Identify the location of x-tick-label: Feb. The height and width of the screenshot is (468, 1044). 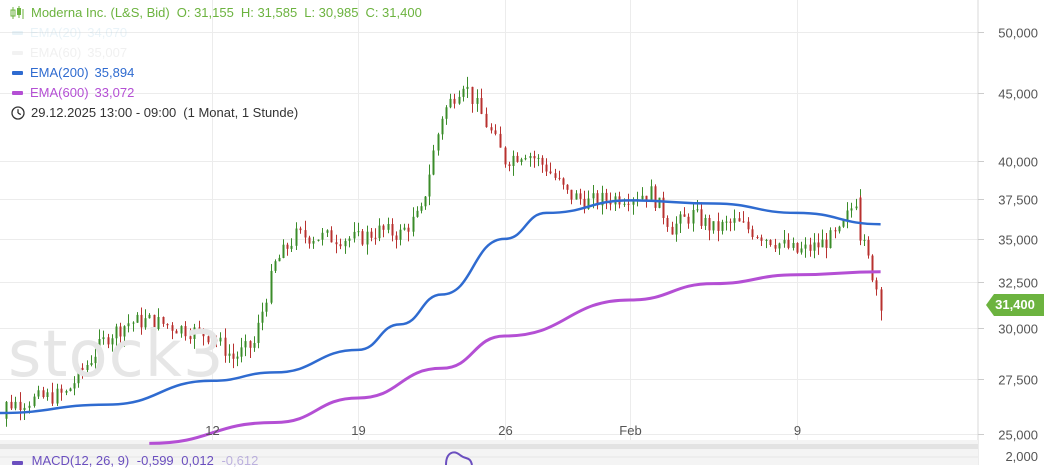
(630, 430).